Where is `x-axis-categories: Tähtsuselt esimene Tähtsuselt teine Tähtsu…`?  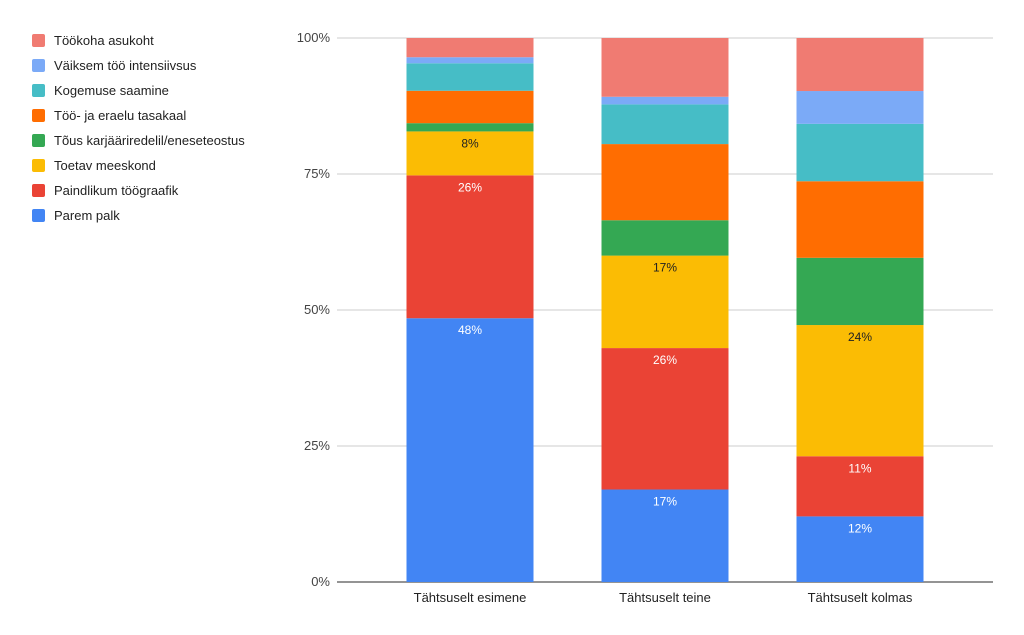
x-axis-categories: Tähtsuselt esimene Tähtsuselt teine Tähtsu… is located at coordinates (663, 597).